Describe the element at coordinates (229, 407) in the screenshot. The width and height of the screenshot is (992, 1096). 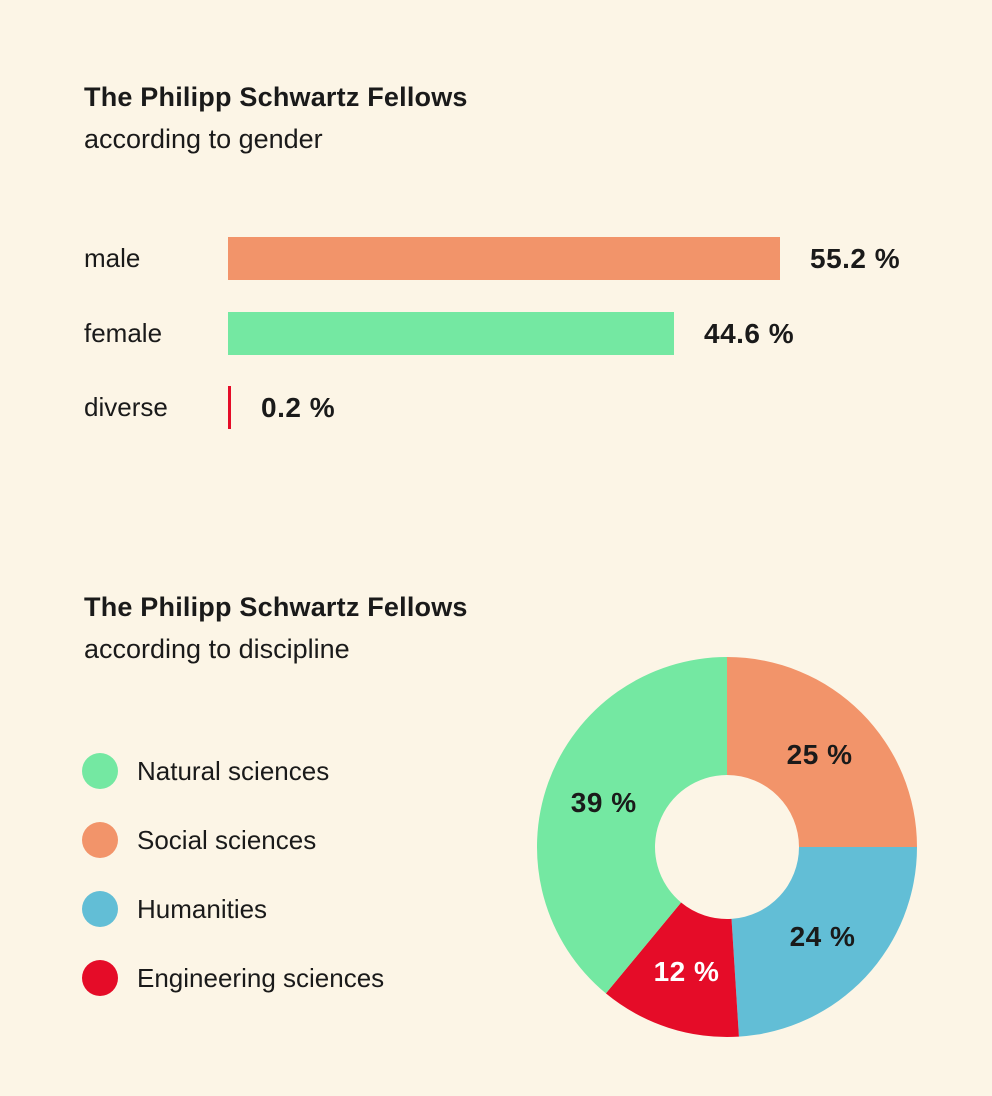
I see `bar-diverse` at that location.